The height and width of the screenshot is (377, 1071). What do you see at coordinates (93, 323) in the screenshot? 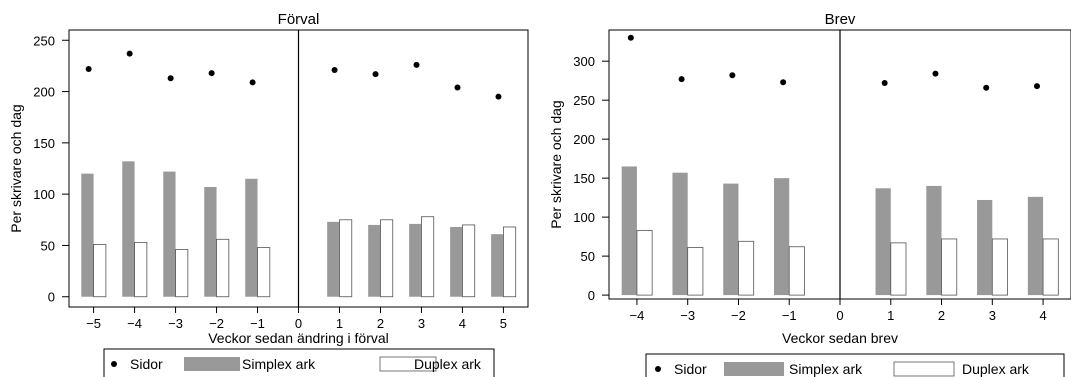
I see `x-tick-label: −5` at bounding box center [93, 323].